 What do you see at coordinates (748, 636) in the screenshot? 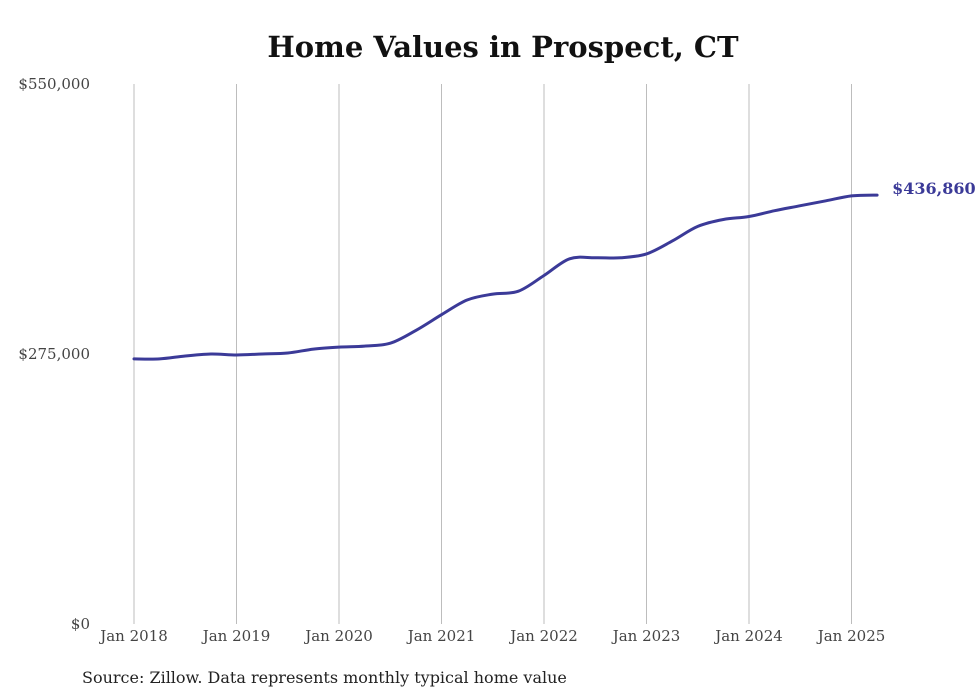
I see `x-tick-label: Jan 2024` at bounding box center [748, 636].